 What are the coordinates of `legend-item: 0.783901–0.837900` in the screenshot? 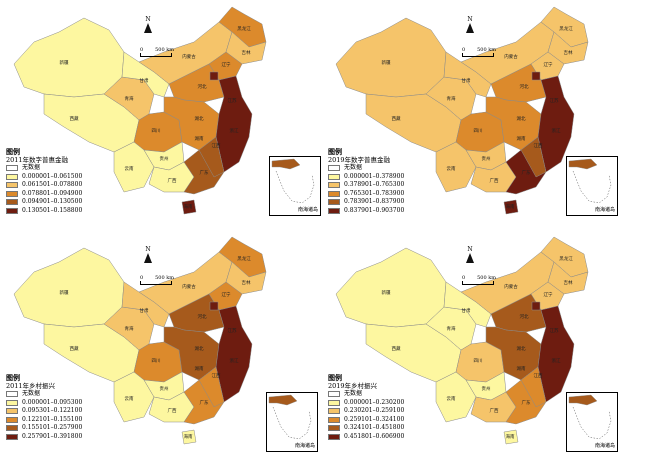 It's located at (366, 202).